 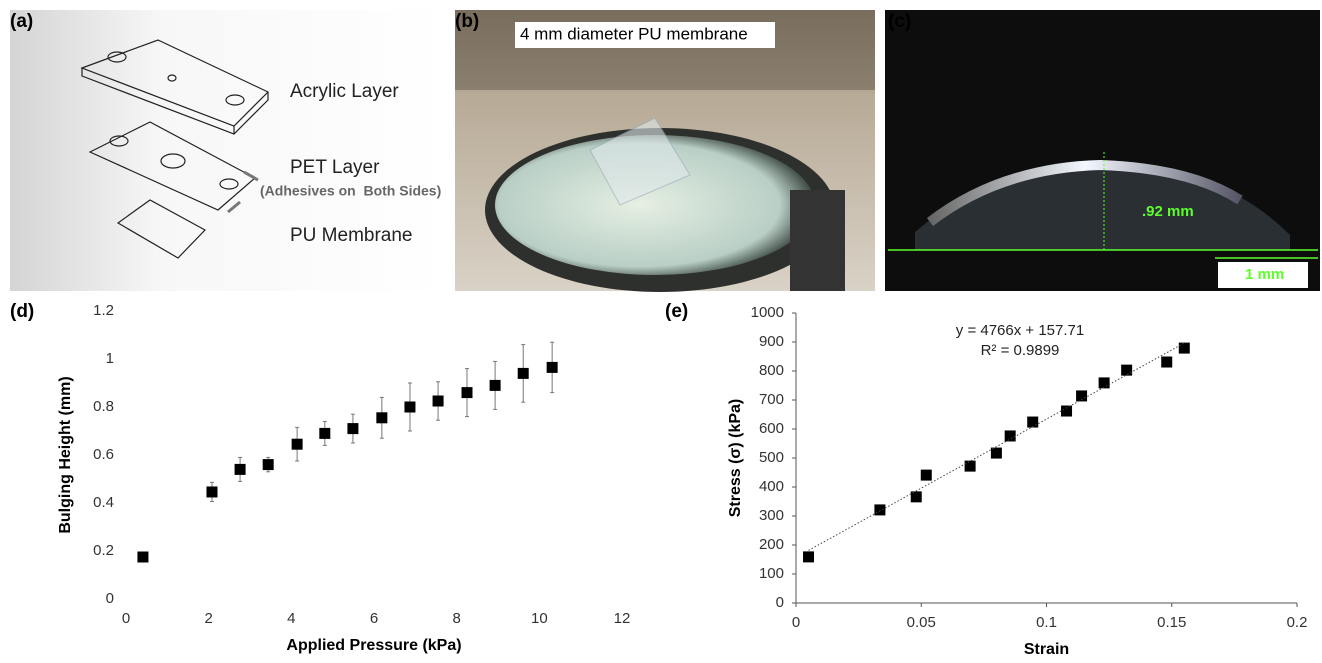 What do you see at coordinates (771, 486) in the screenshot?
I see `y-tick-label: 400` at bounding box center [771, 486].